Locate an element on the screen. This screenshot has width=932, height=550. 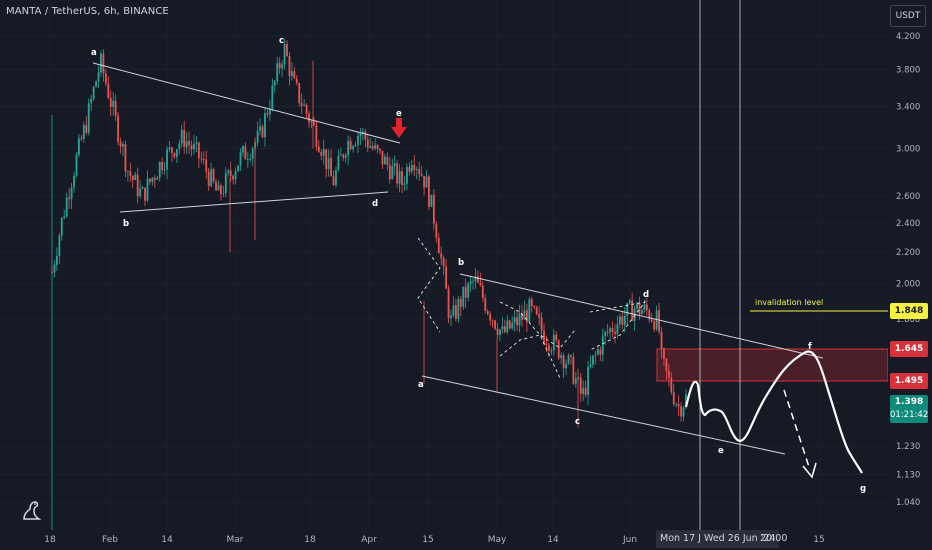
wave-label-e1: e is located at coordinates (399, 114).